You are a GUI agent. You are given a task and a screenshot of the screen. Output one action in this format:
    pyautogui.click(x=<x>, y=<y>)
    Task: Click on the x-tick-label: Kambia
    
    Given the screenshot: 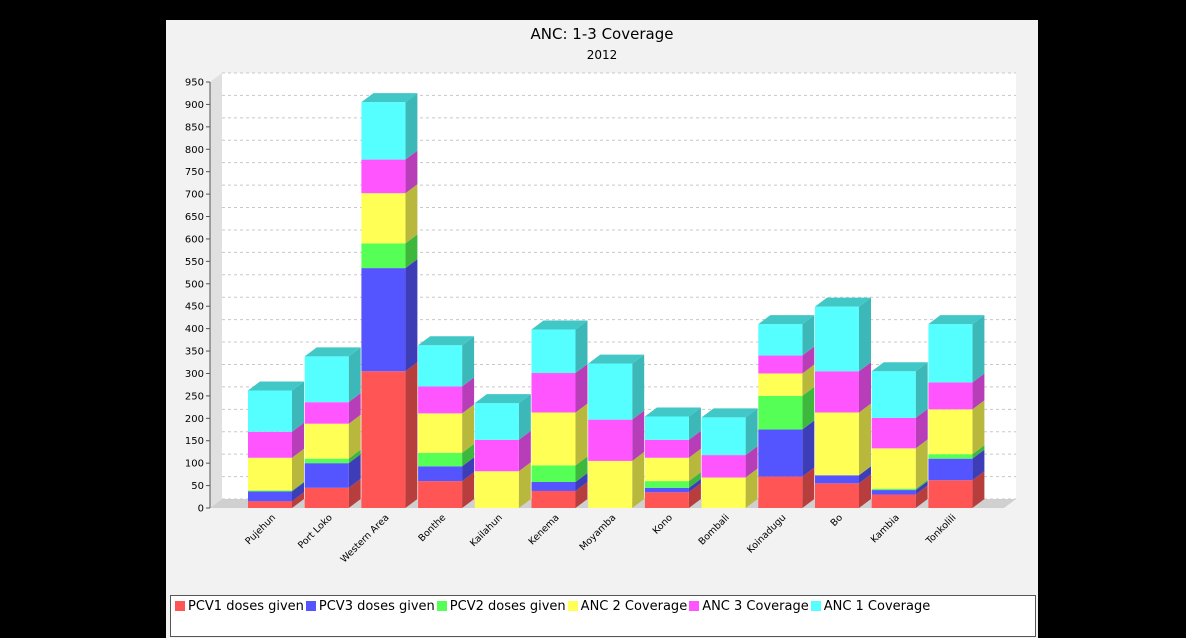 What is the action you would take?
    pyautogui.click(x=885, y=528)
    